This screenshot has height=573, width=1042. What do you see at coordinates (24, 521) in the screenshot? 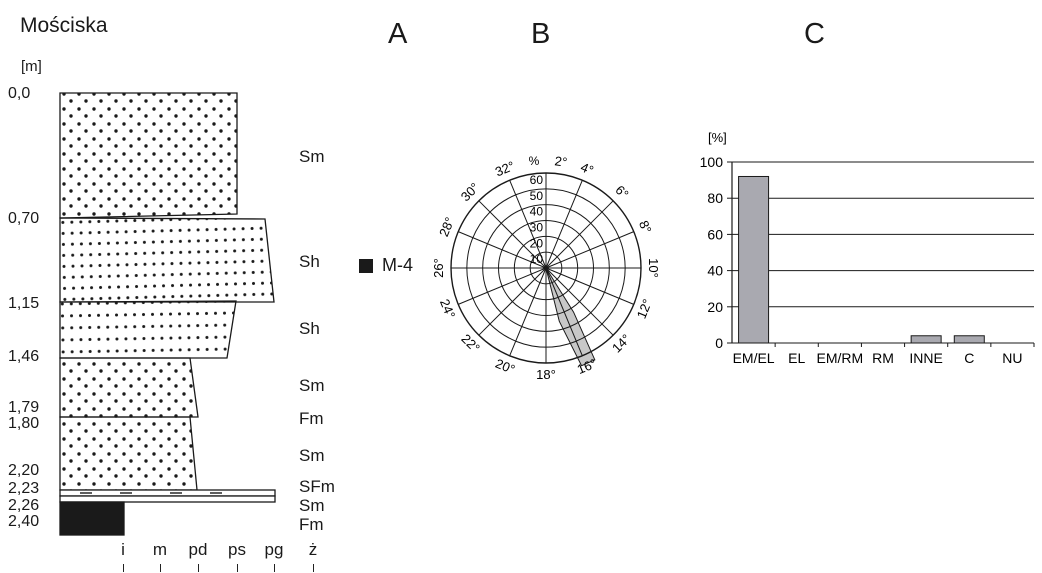
I see `depth-label: 2,40` at bounding box center [24, 521].